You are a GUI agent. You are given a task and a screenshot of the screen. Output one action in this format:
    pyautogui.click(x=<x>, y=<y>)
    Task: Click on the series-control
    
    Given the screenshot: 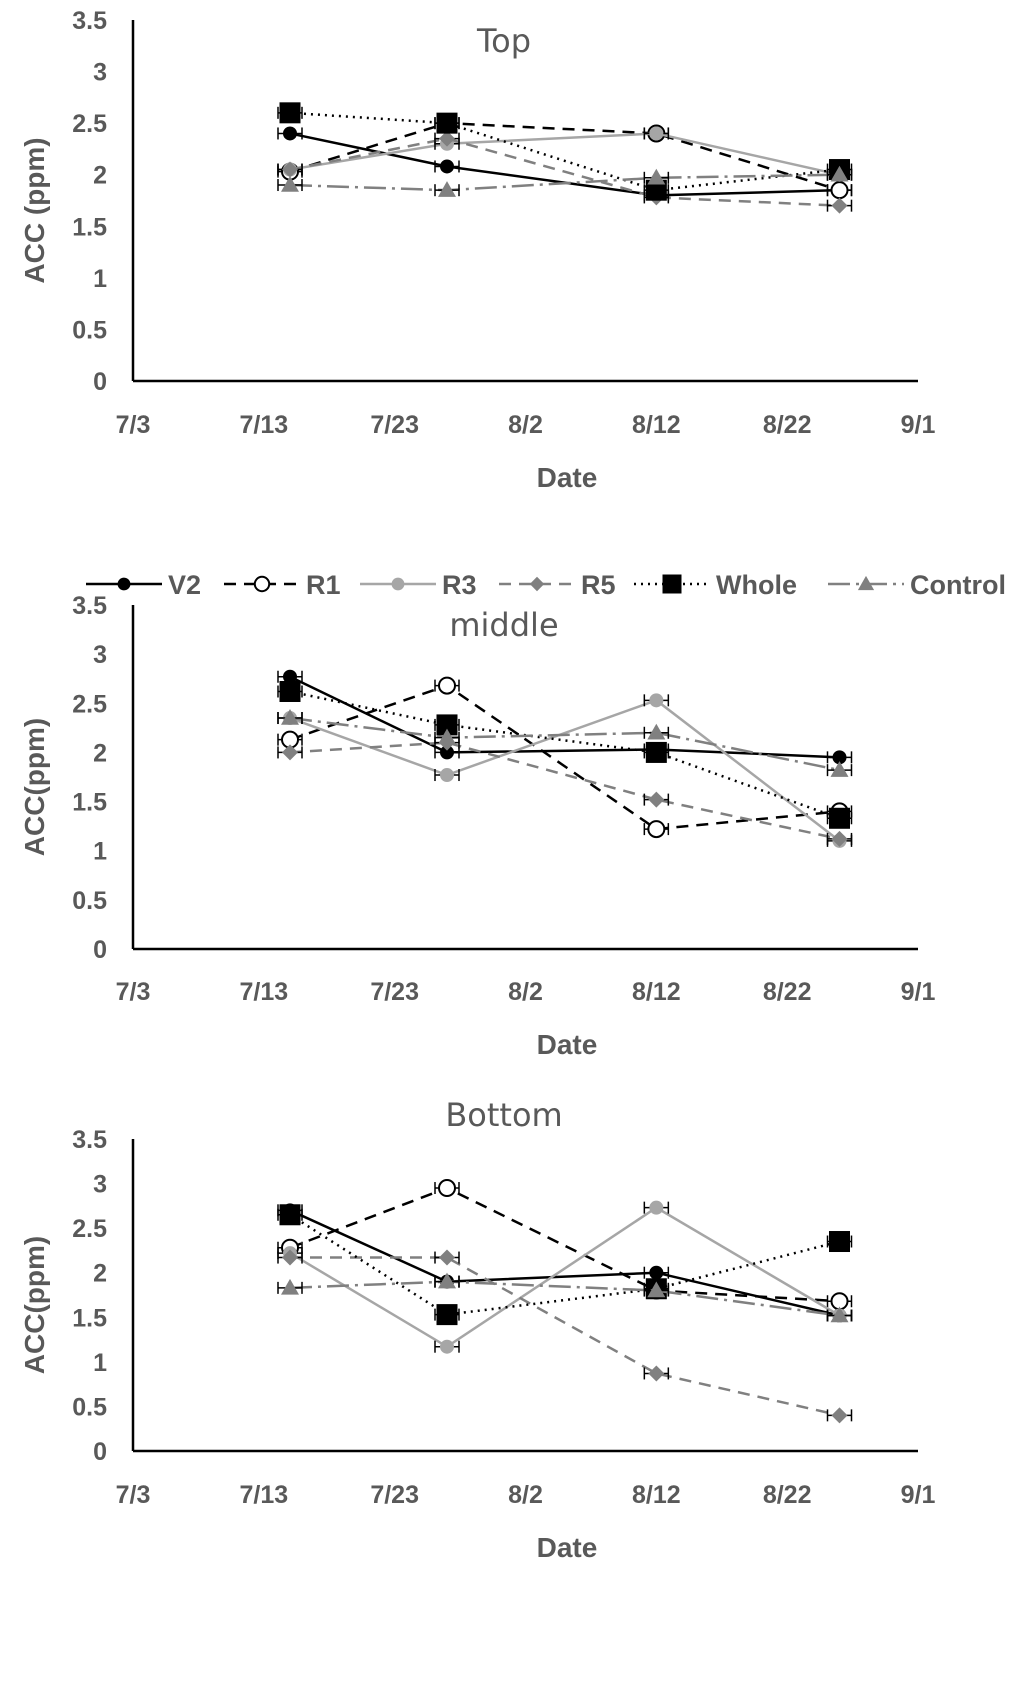 What is the action you would take?
    pyautogui.click(x=565, y=1297)
    